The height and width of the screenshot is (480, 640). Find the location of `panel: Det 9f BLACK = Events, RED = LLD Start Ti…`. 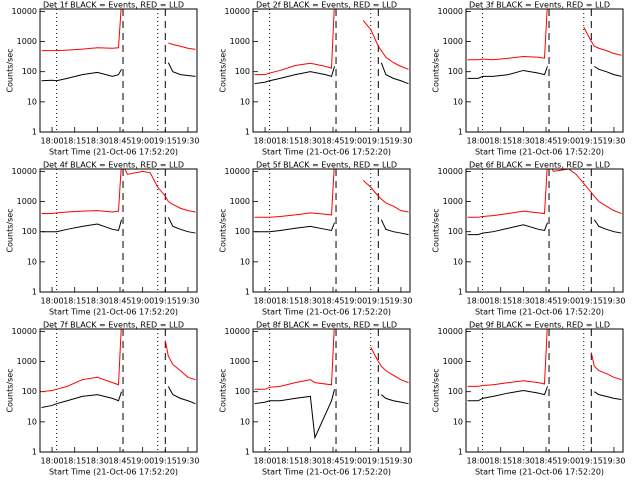

panel: Det 9f BLACK = Events, RED = LLD Start Ti… is located at coordinates (529, 399).